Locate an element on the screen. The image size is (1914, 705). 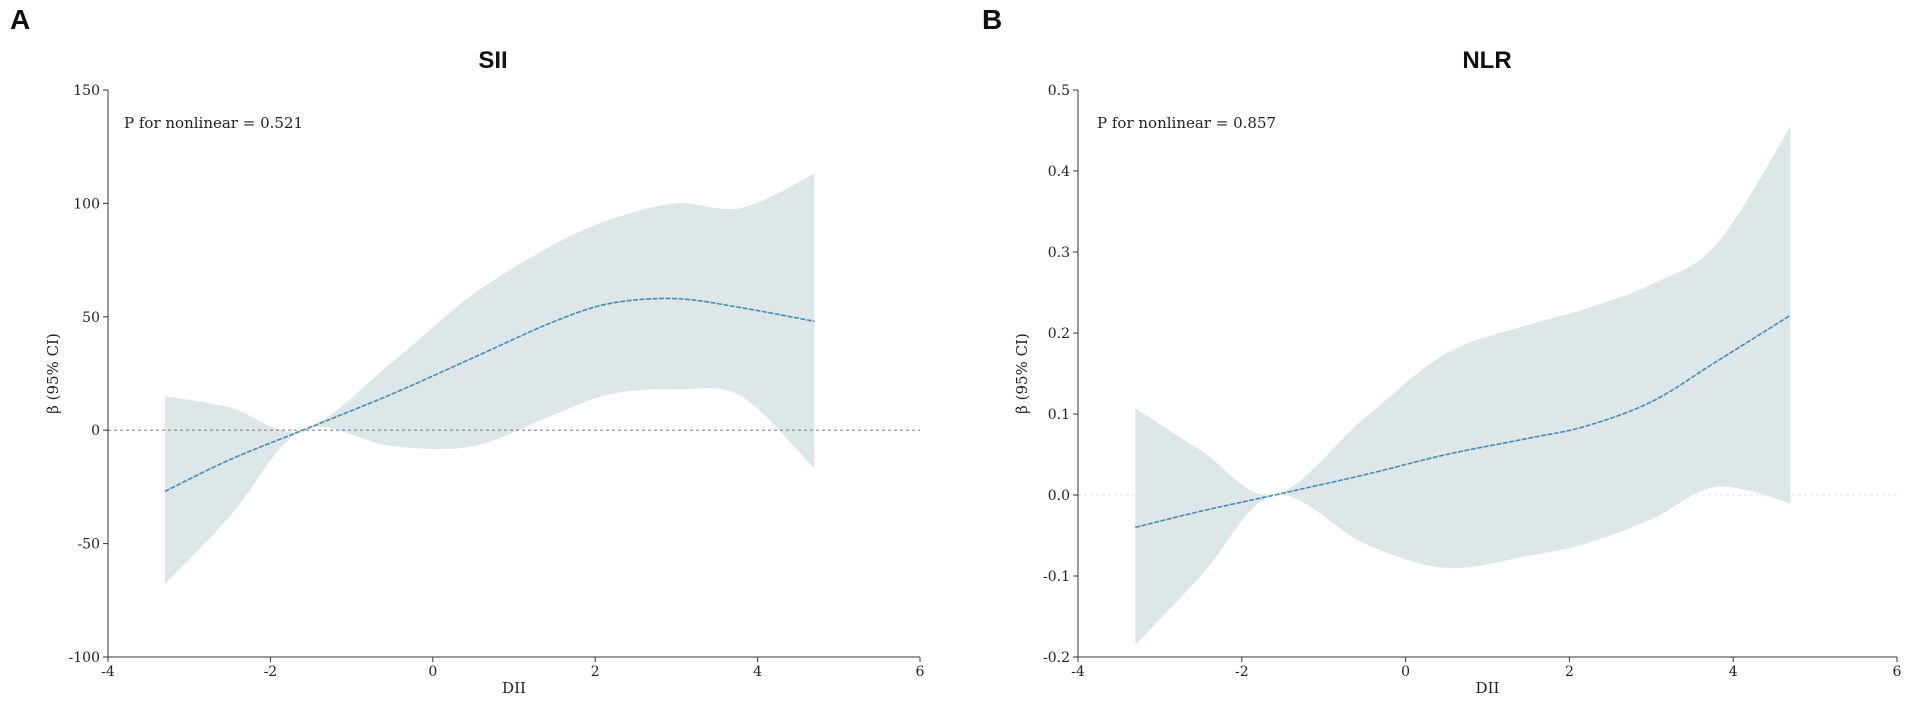
x-tick-label-a: 0 is located at coordinates (432, 672).